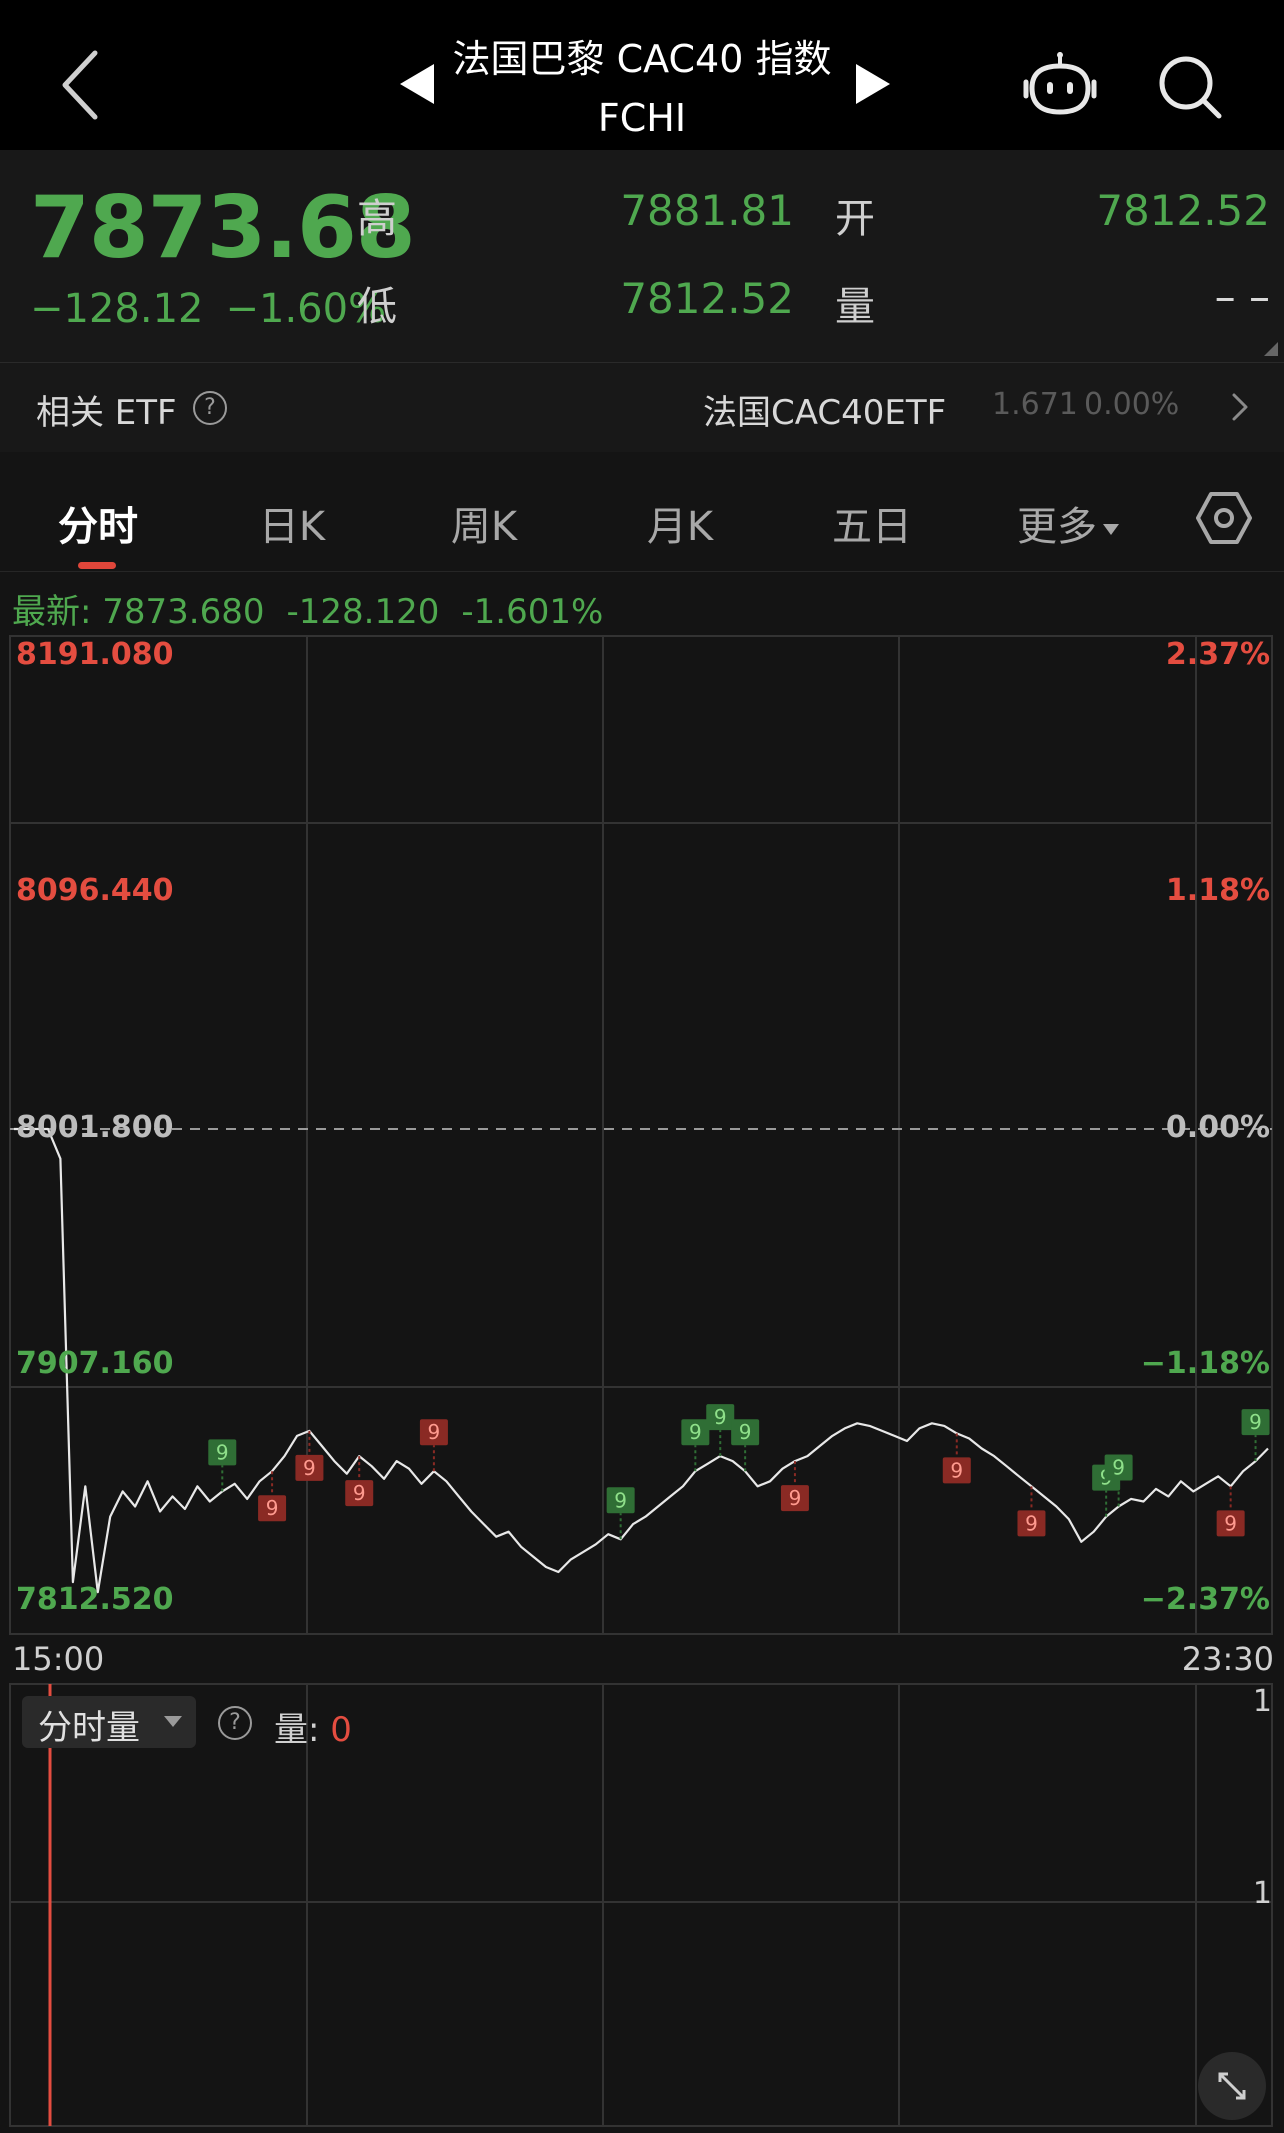  What do you see at coordinates (95, 1363) in the screenshot?
I see `y-tick-left-3: 7907.160` at bounding box center [95, 1363].